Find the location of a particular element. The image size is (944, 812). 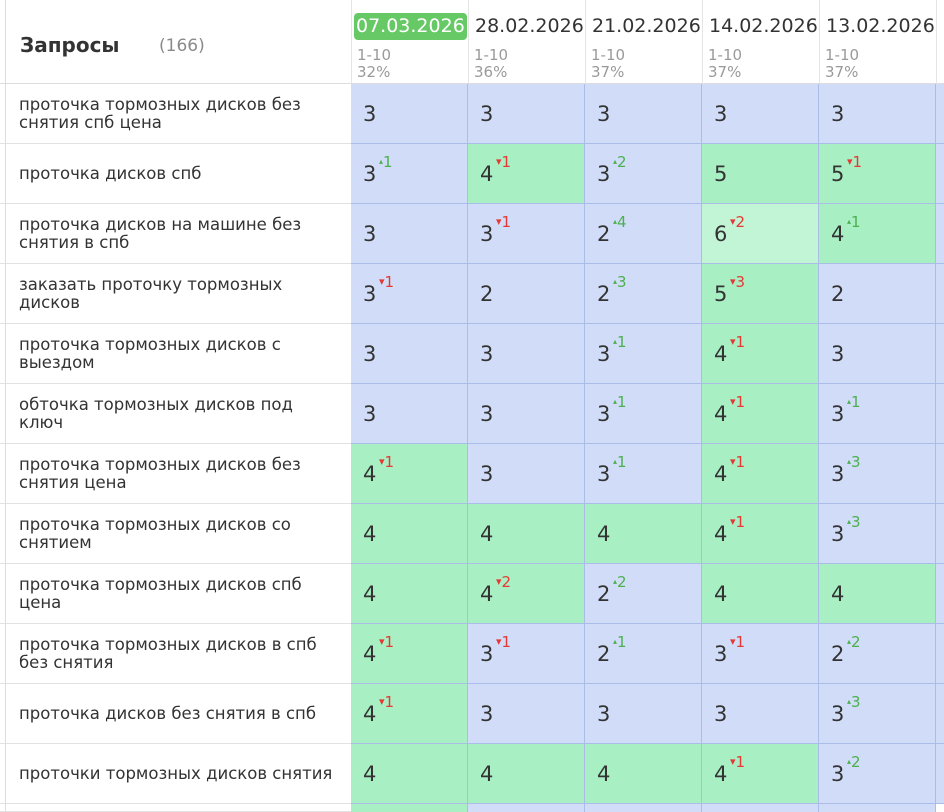

column-date: 13.02.2026 is located at coordinates (880, 26).